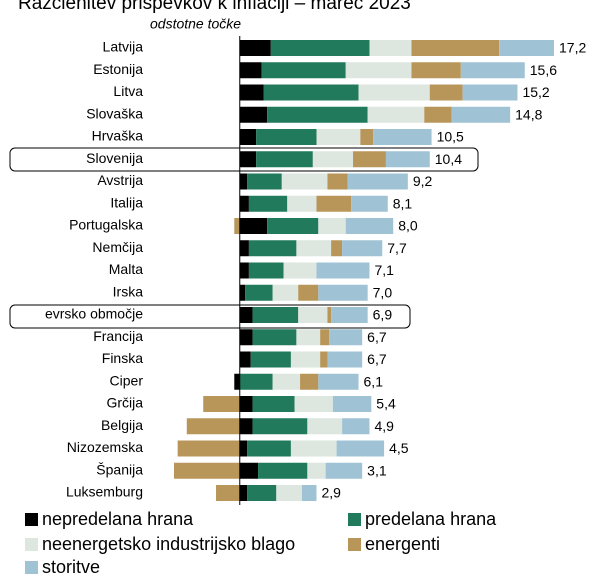  What do you see at coordinates (528, 114) in the screenshot?
I see `total-label: 14,8` at bounding box center [528, 114].